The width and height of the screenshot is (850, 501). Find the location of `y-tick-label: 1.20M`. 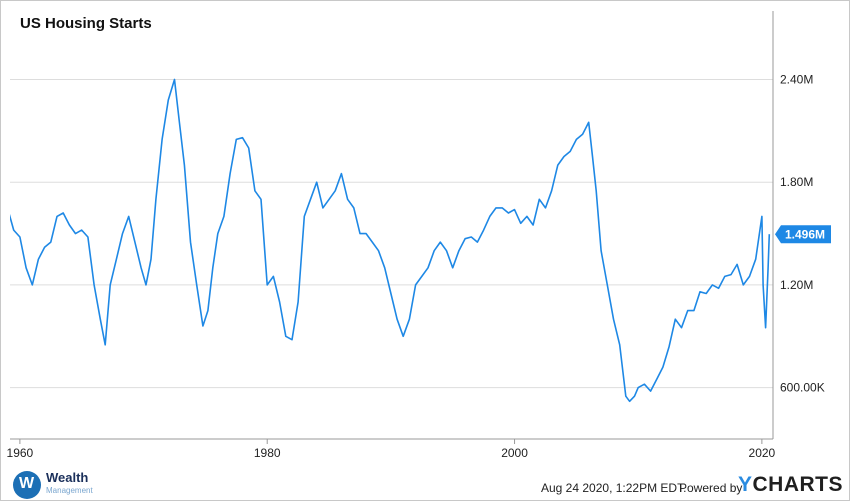

y-tick-label: 1.20M is located at coordinates (796, 285).